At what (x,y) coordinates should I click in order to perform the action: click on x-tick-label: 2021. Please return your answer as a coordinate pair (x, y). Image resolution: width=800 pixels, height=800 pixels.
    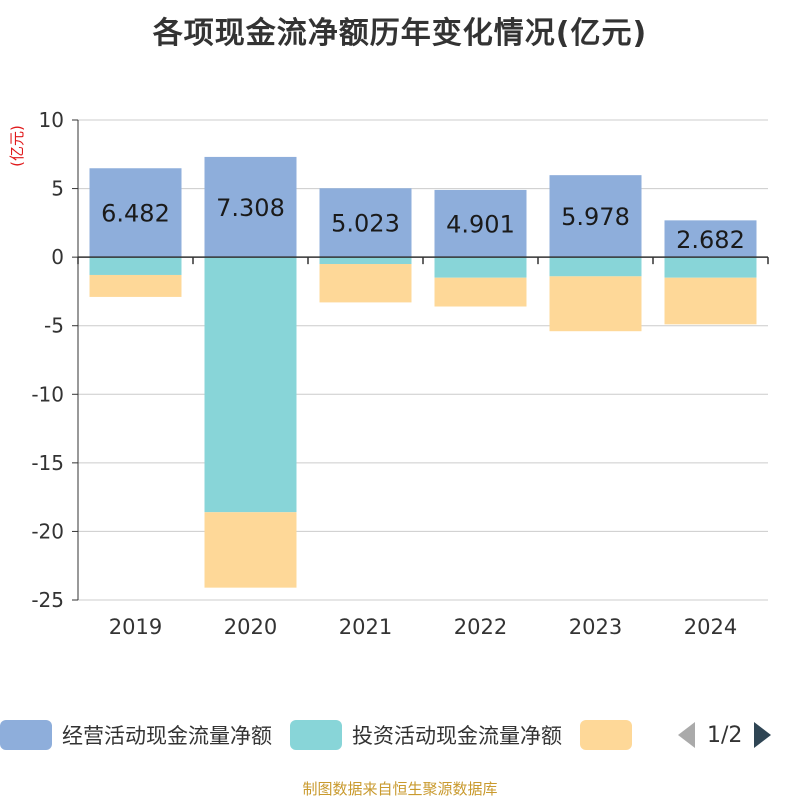
    Looking at the image, I should click on (365, 627).